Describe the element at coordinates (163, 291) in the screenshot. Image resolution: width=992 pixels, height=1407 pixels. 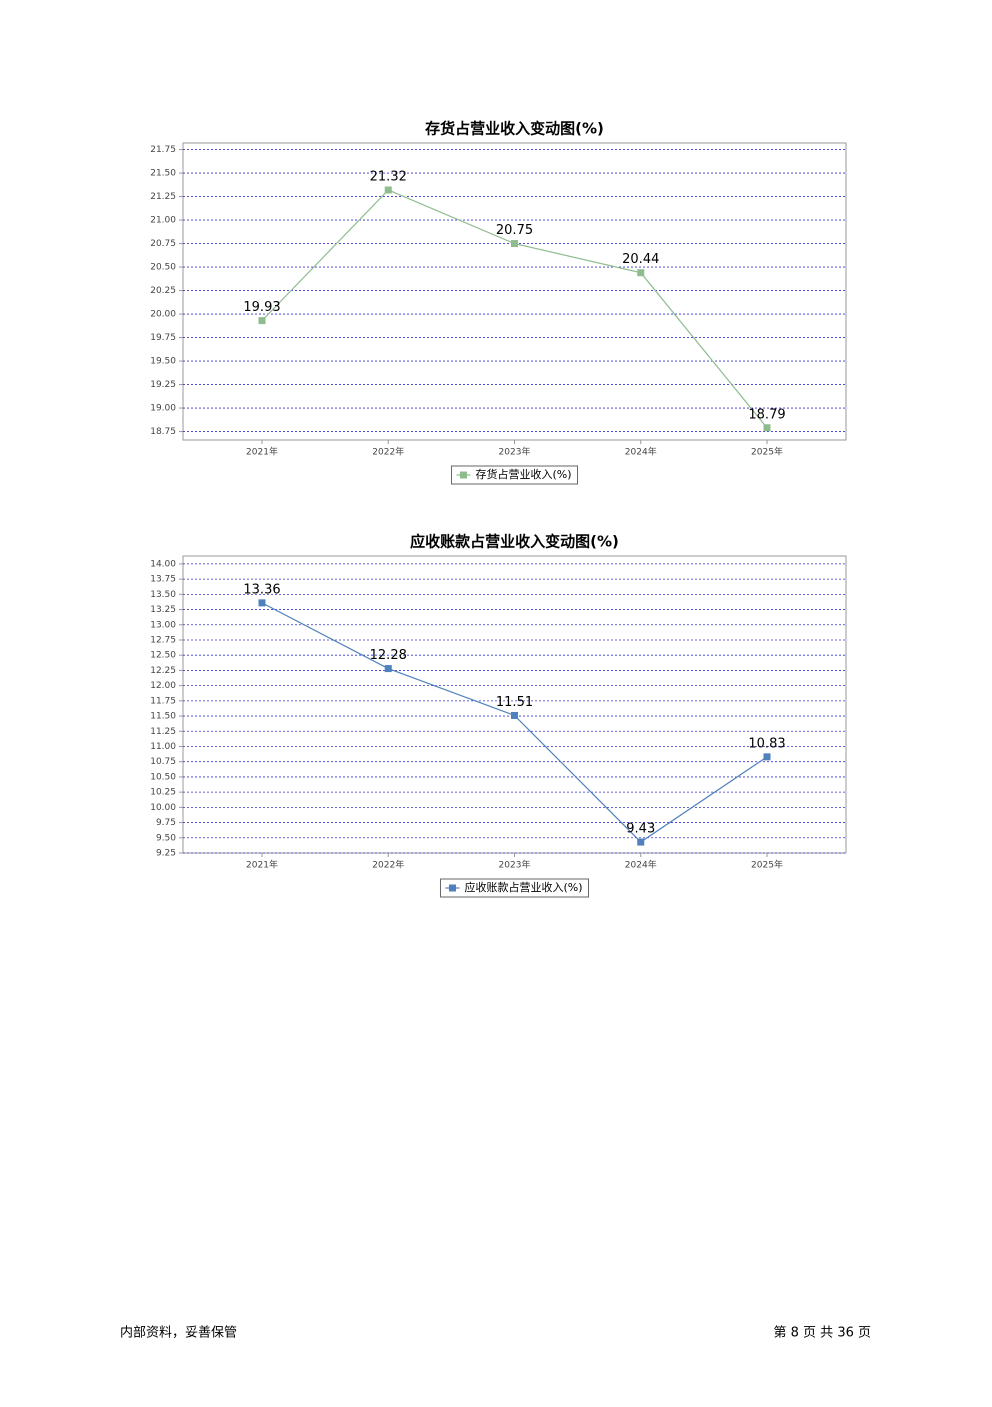
I see `y-tick-label: 20.25` at that location.